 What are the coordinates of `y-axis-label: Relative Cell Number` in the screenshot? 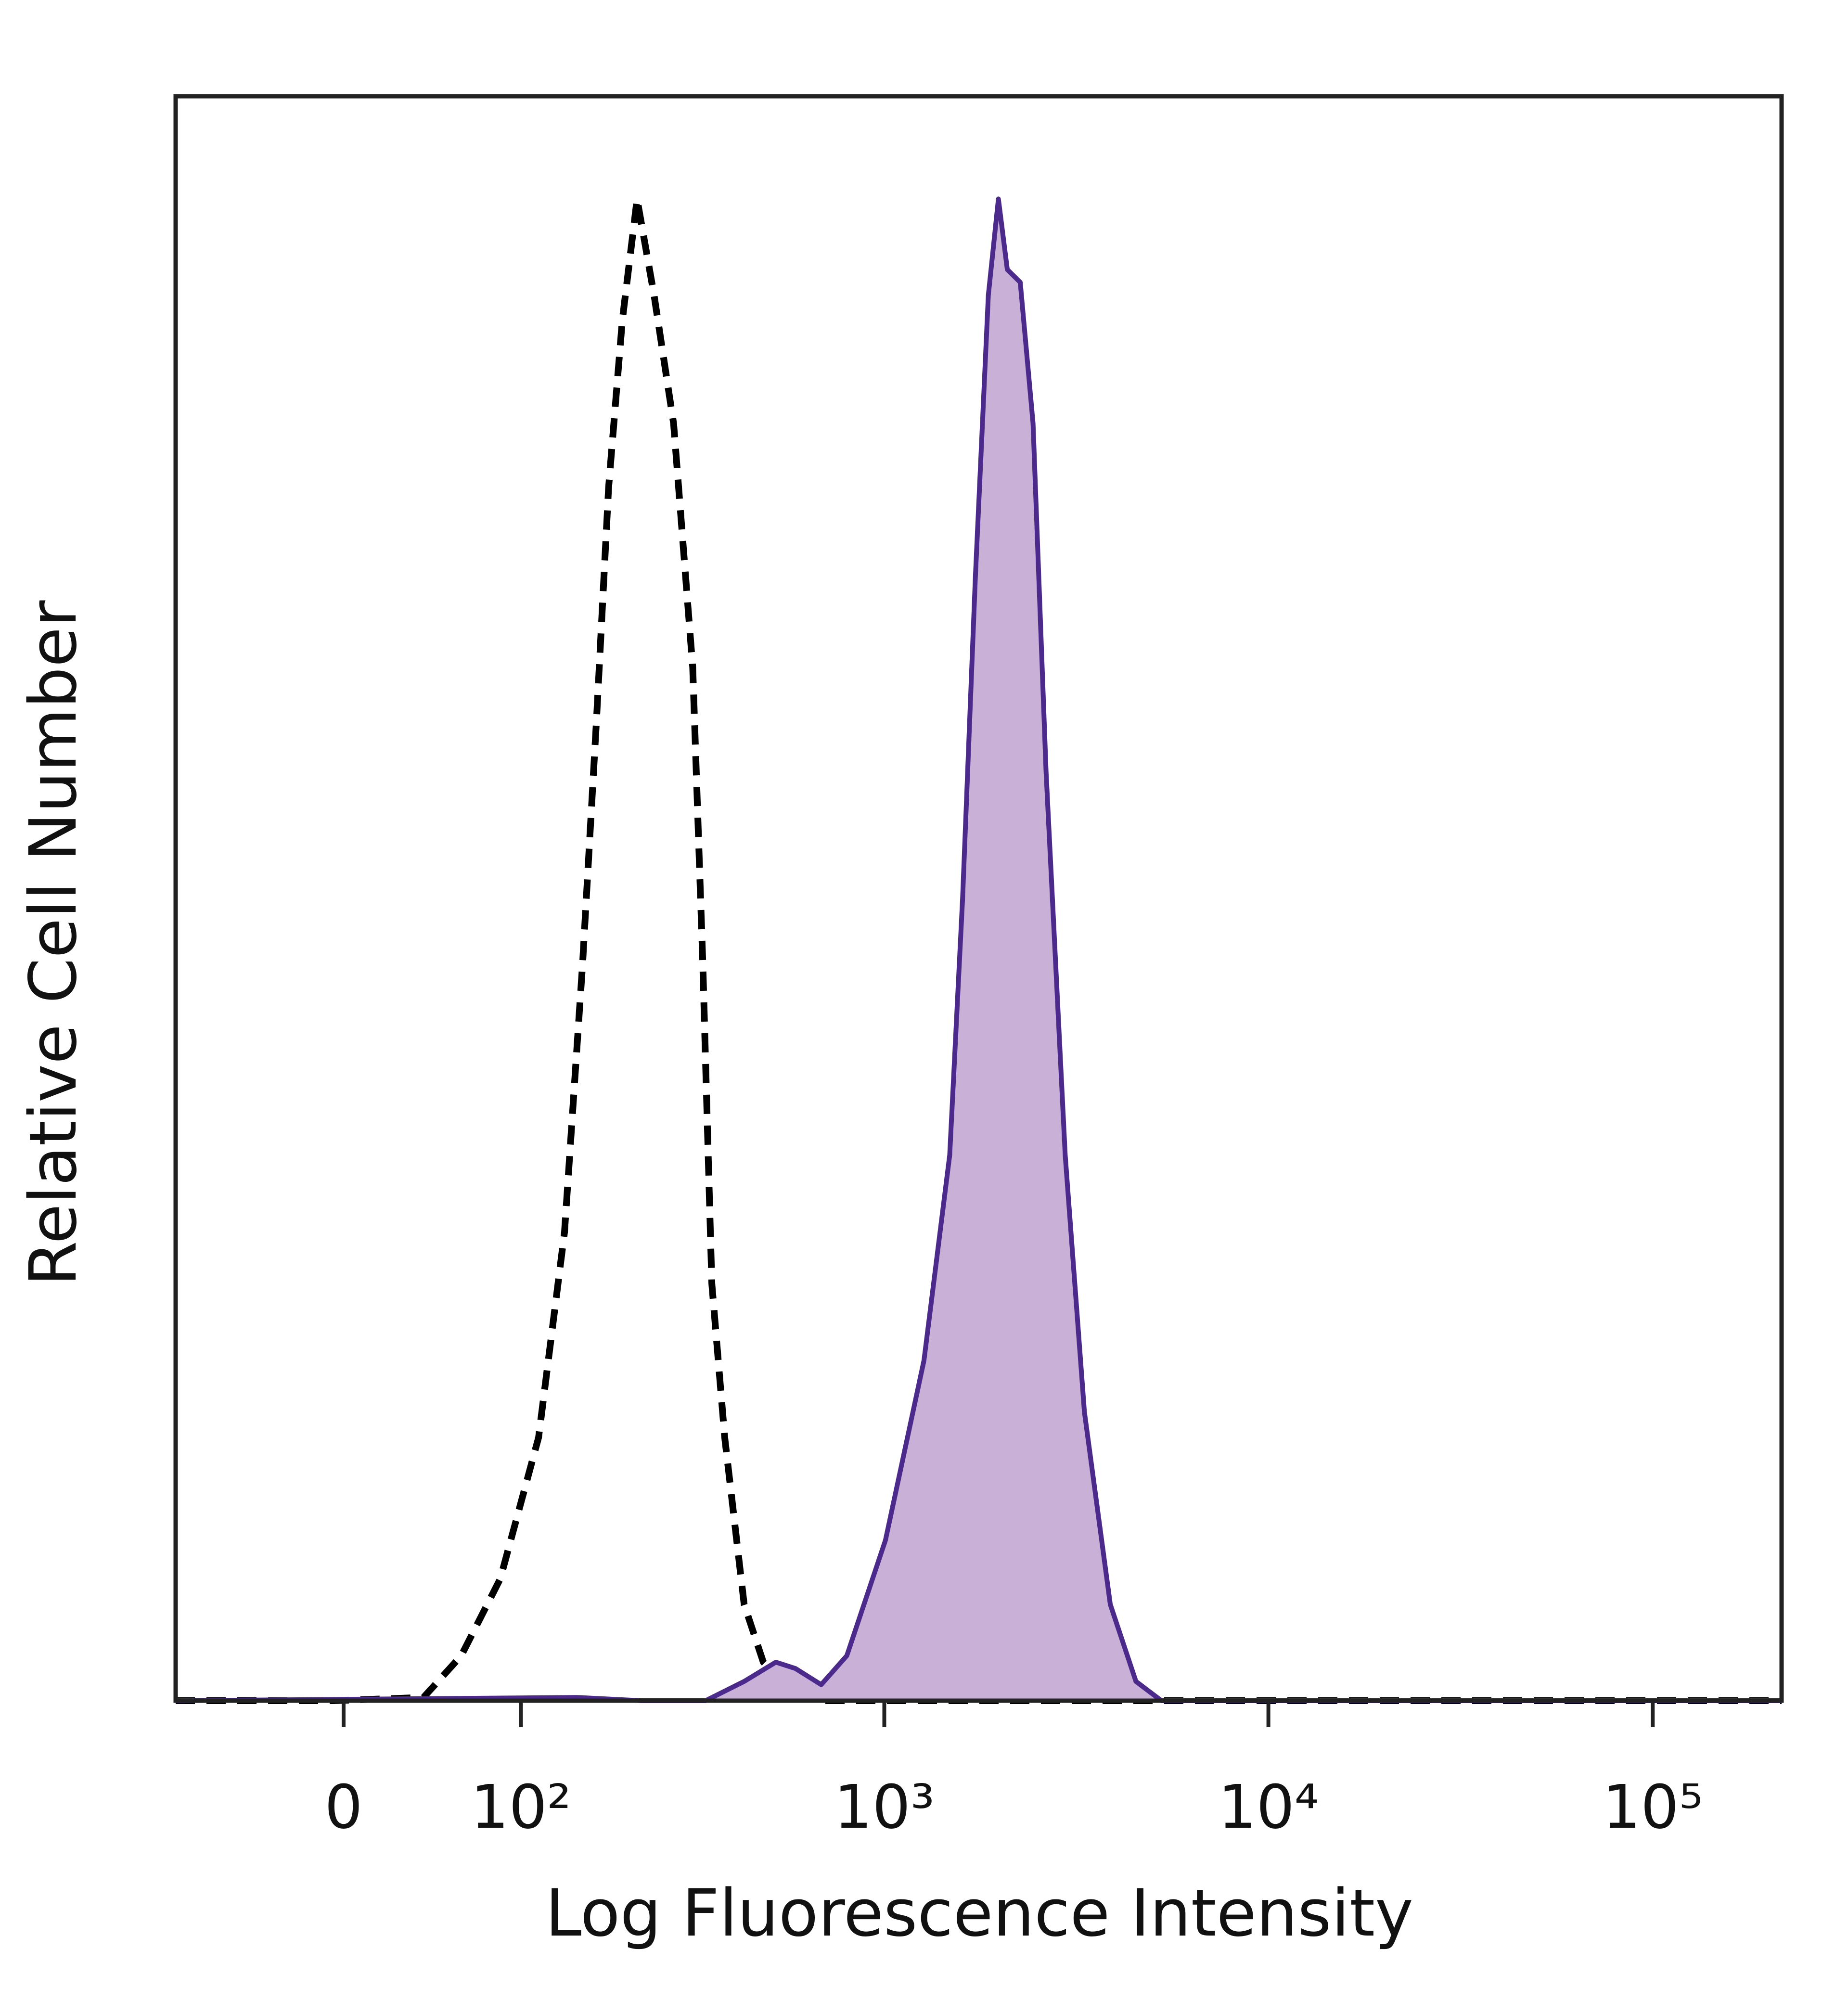 It's located at (53, 943).